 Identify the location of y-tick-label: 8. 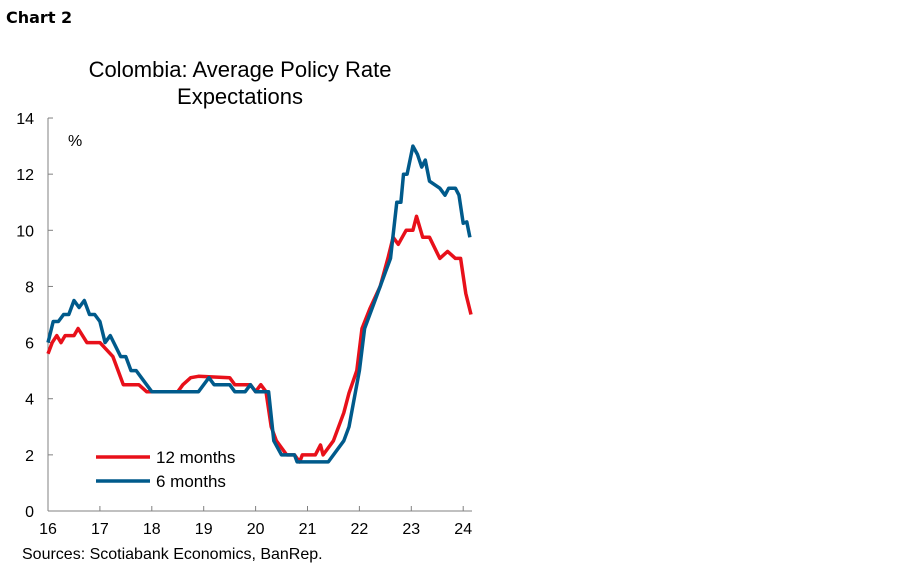
(29, 287).